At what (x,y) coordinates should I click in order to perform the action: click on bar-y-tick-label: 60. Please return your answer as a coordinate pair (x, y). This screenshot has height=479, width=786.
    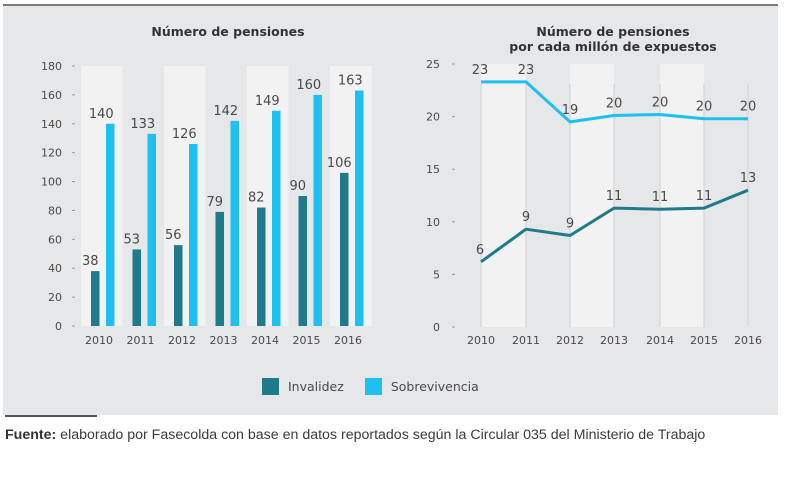
    Looking at the image, I should click on (55, 239).